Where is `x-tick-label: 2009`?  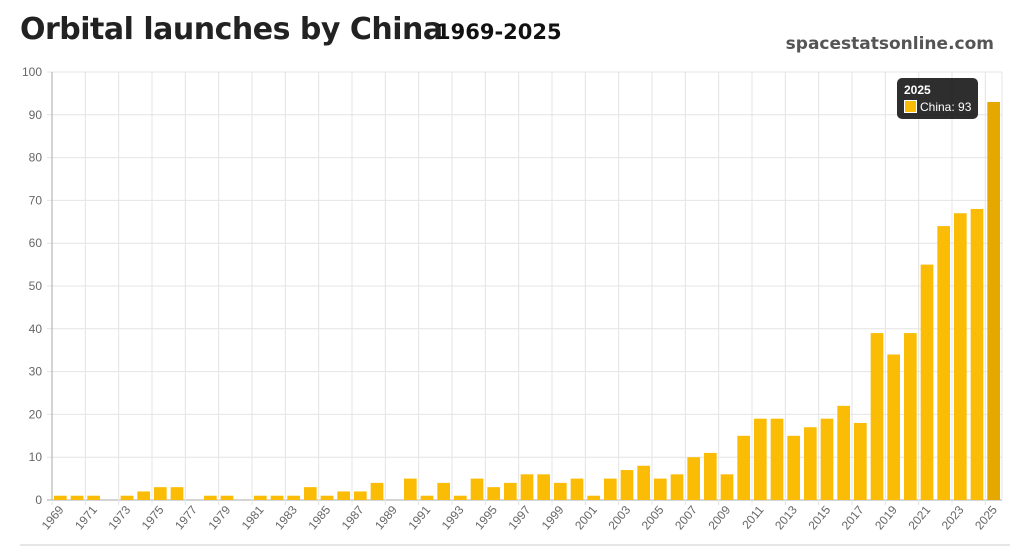
x-tick-label: 2009 is located at coordinates (719, 518).